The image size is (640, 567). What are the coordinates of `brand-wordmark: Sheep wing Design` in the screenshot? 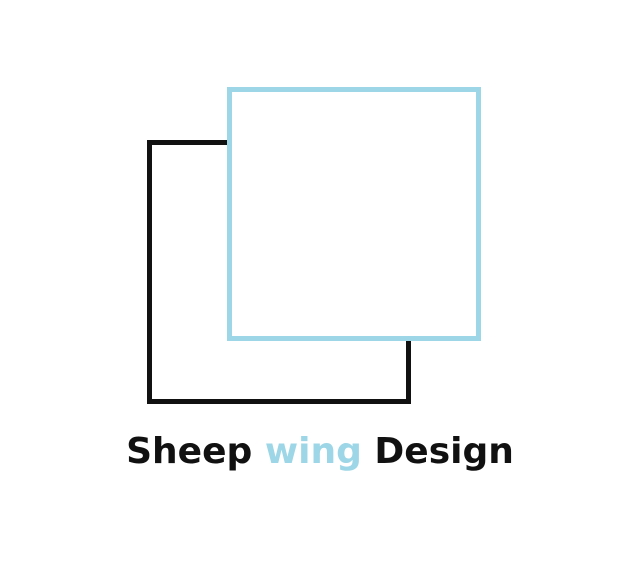 It's located at (320, 452).